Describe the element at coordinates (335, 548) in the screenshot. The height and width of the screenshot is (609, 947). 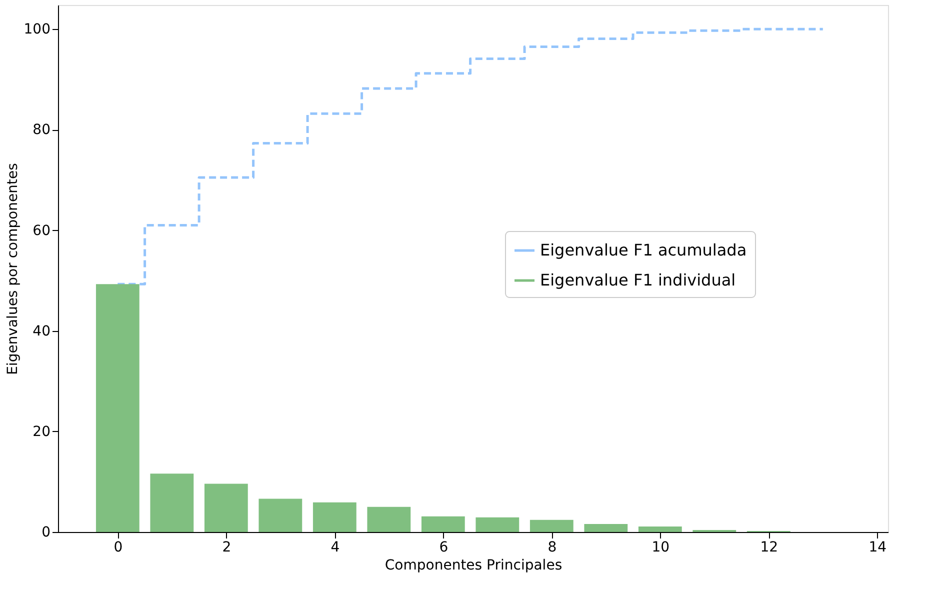
I see `x-tick-label: 4` at that location.